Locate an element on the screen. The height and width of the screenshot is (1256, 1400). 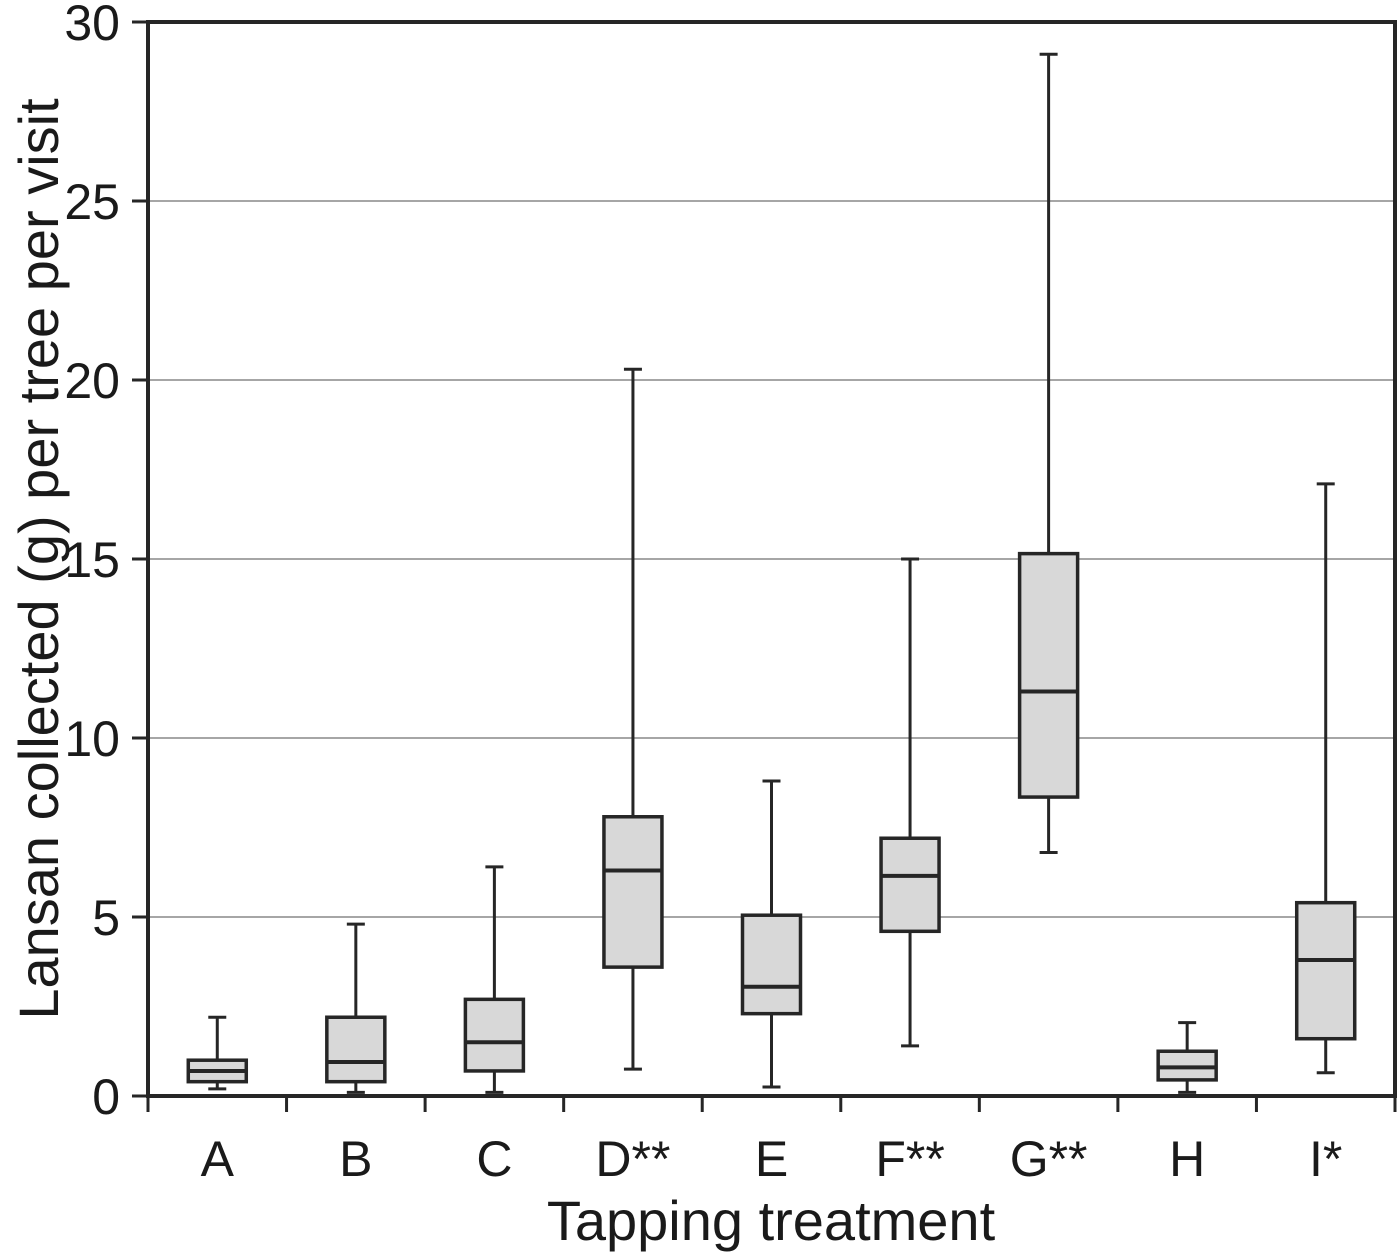
y-tick-label: 15 is located at coordinates (92, 560).